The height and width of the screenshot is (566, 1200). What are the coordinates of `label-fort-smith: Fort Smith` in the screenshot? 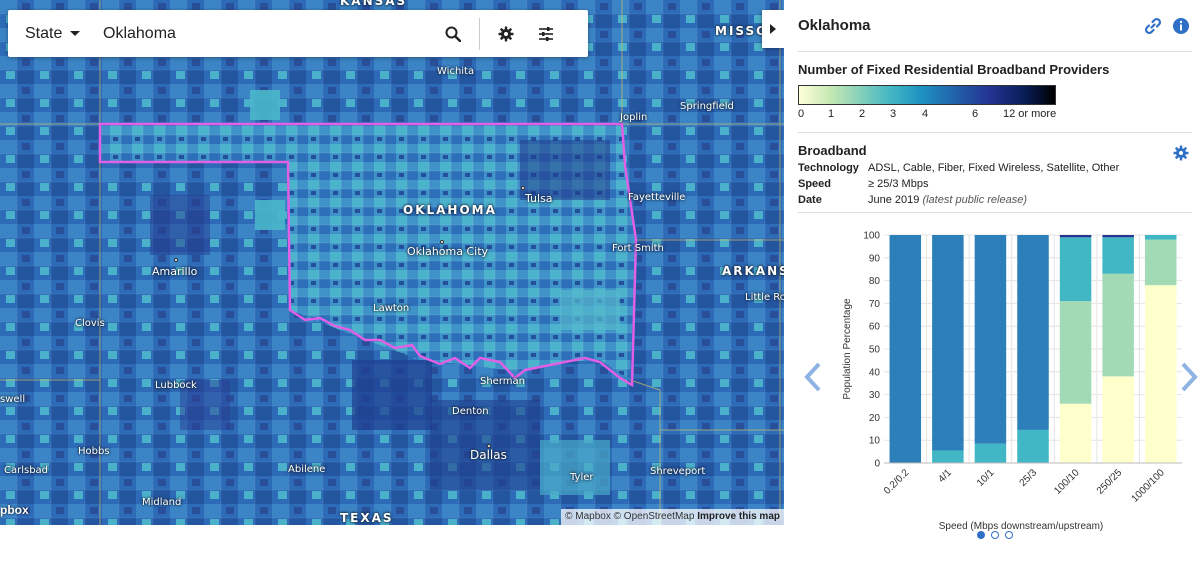 It's located at (638, 248).